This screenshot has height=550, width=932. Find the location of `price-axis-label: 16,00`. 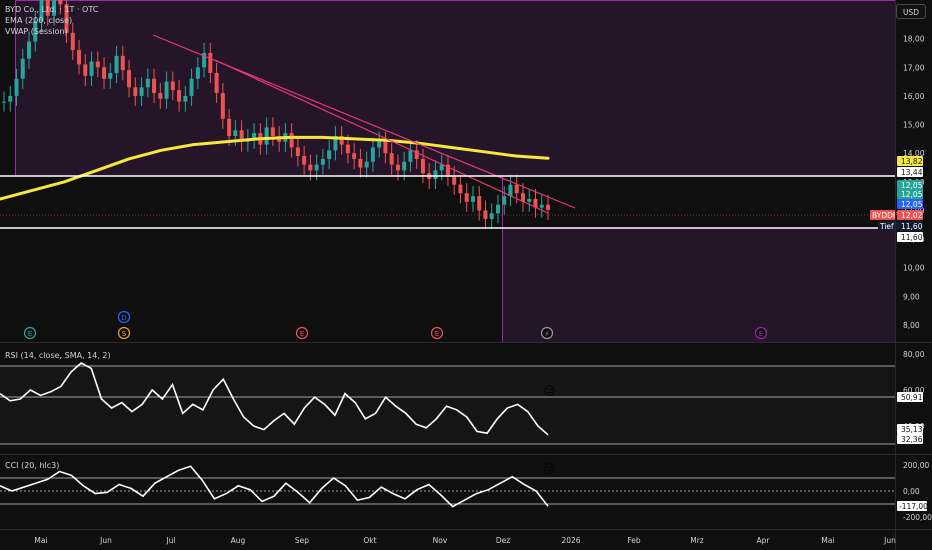

price-axis-label: 16,00 is located at coordinates (914, 96).